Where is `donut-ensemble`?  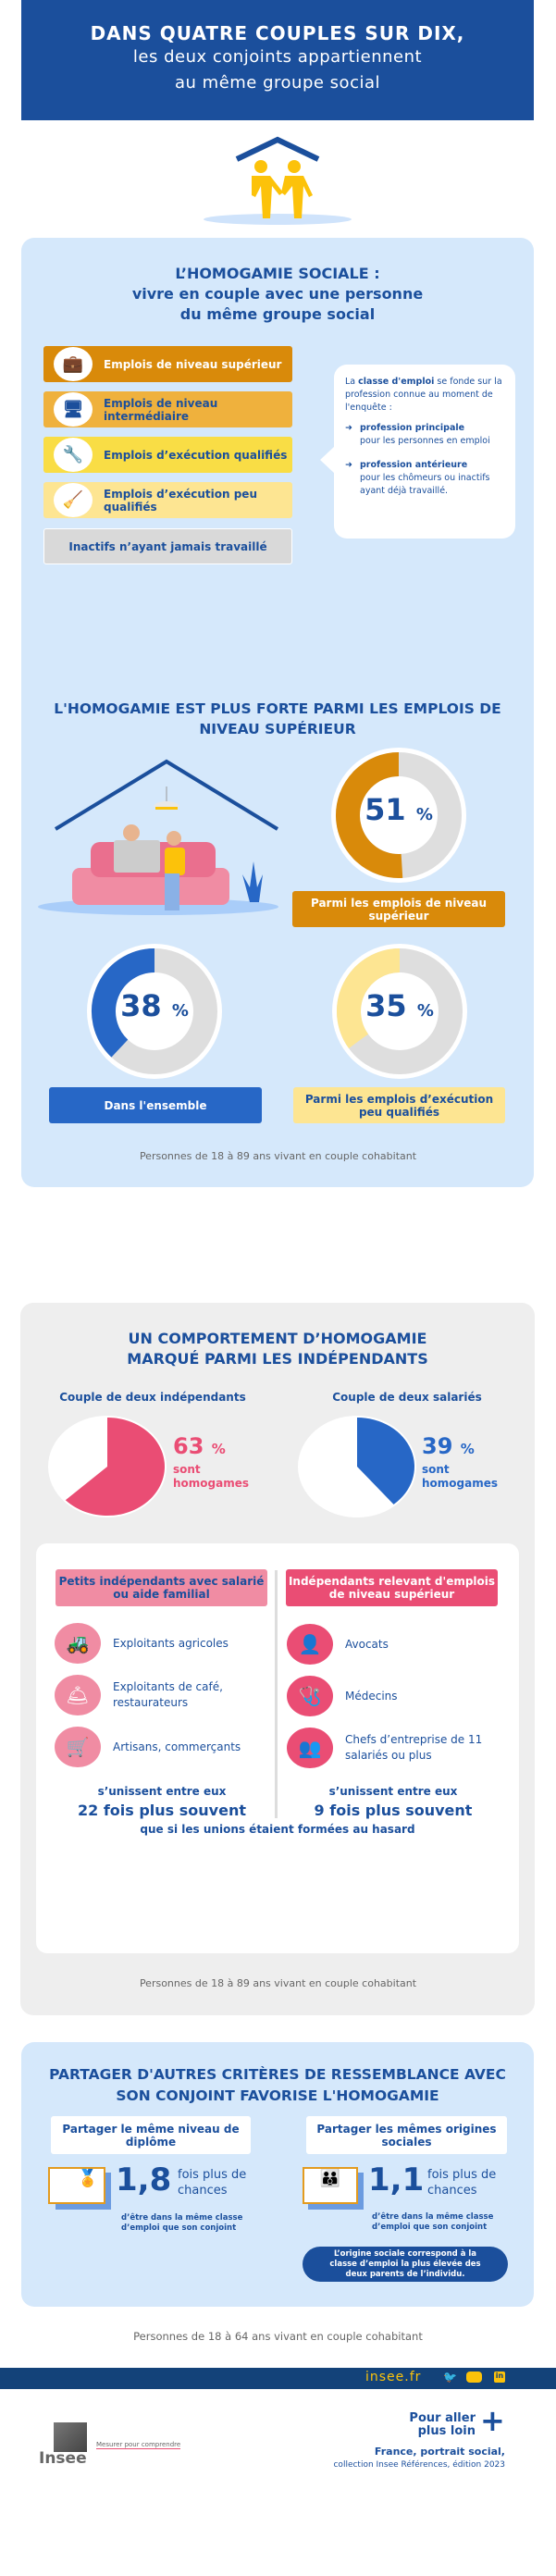
donut-ensemble is located at coordinates (154, 1011).